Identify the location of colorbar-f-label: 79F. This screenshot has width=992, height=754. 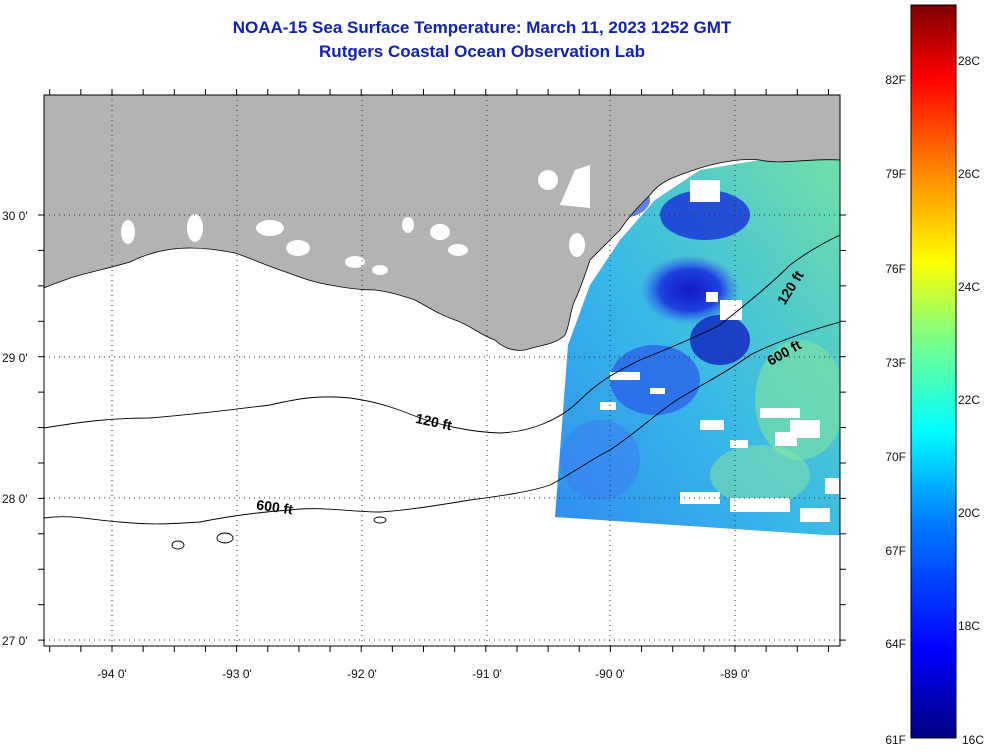
(895, 174).